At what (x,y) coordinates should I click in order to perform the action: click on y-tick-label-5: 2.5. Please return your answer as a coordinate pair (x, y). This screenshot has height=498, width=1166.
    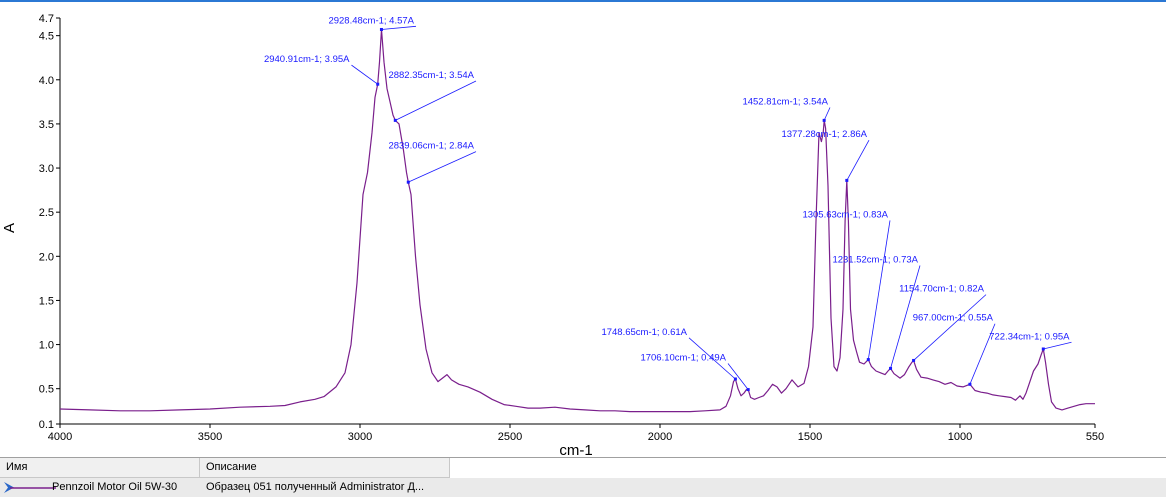
    Looking at the image, I should click on (46, 213).